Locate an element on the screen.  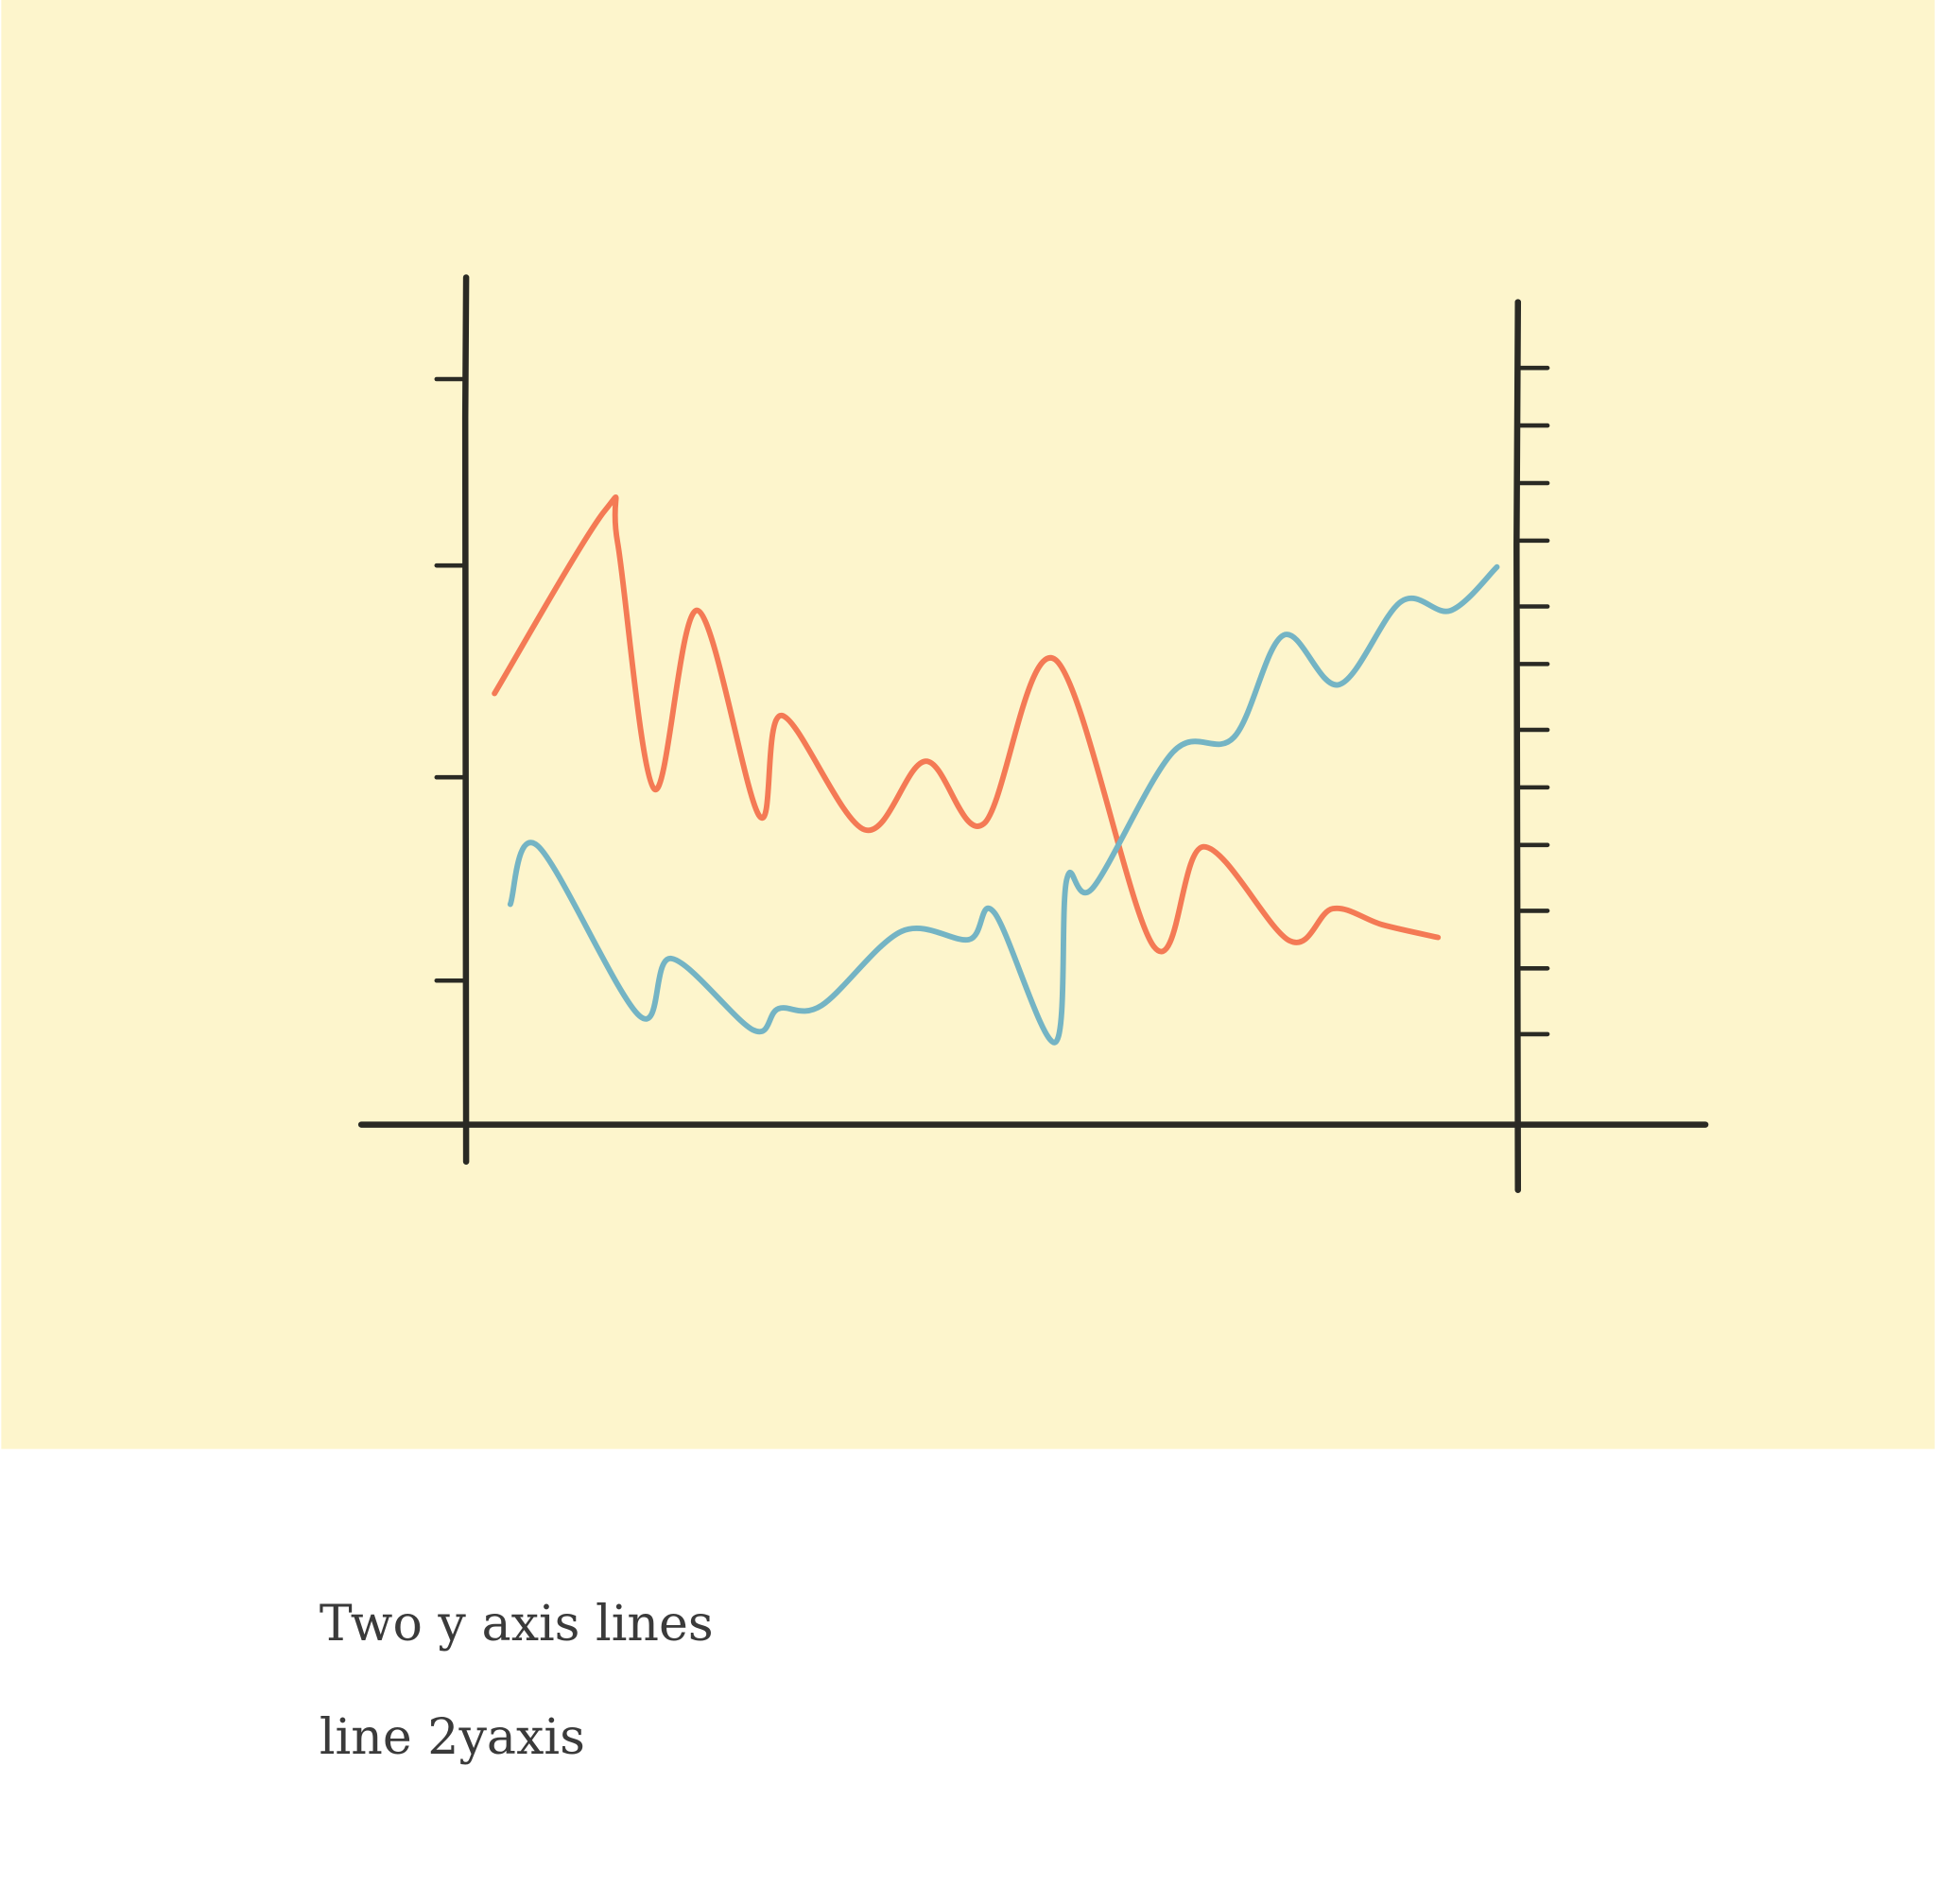
x-axis is located at coordinates (1033, 1123).